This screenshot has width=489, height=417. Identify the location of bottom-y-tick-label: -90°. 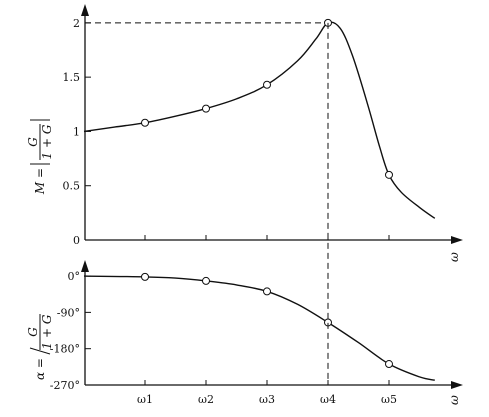
(68, 312).